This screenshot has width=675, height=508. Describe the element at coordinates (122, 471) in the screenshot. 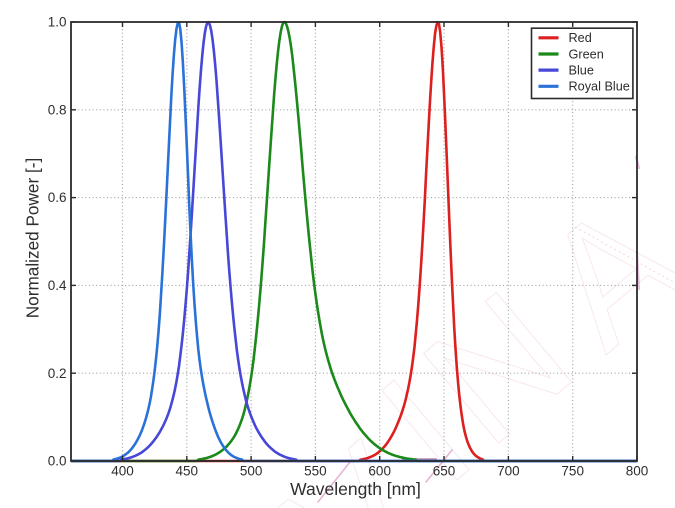

I see `svg-text: 400` at that location.